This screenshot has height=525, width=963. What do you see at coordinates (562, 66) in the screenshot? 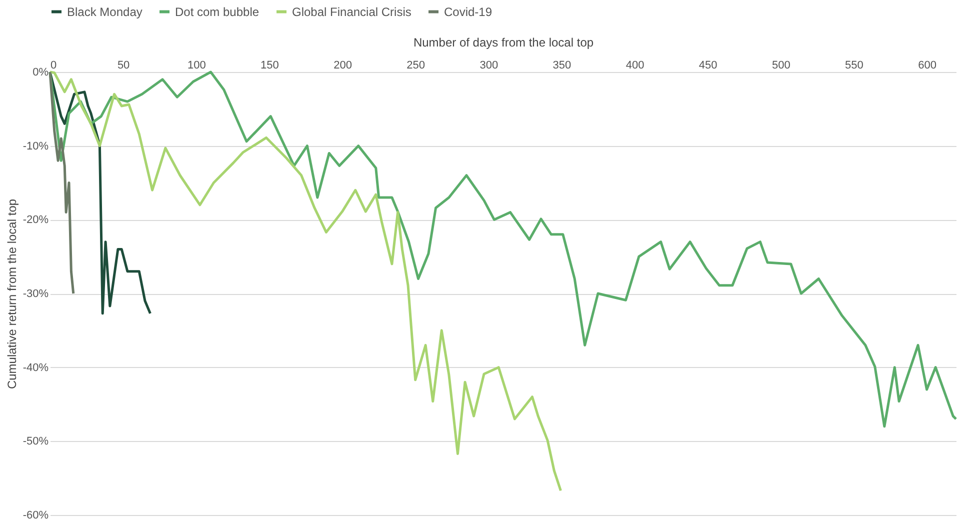
I see `x-tick-label: 350` at bounding box center [562, 66].